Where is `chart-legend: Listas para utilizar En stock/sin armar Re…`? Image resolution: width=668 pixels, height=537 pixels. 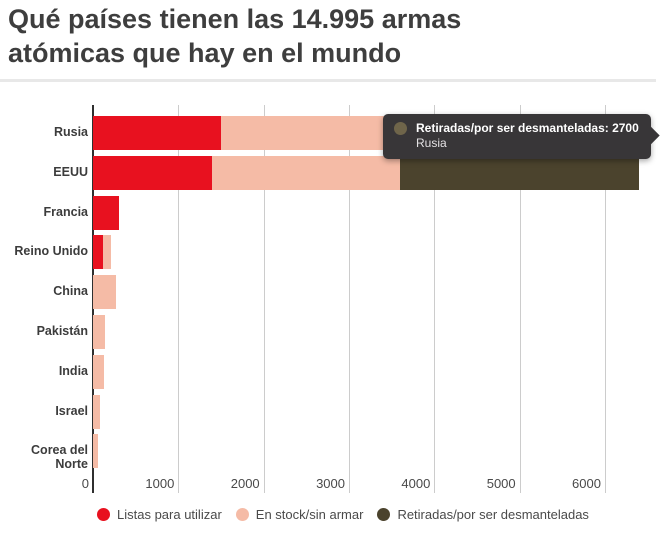
chart-legend: Listas para utilizar En stock/sin armar Re… is located at coordinates (343, 514).